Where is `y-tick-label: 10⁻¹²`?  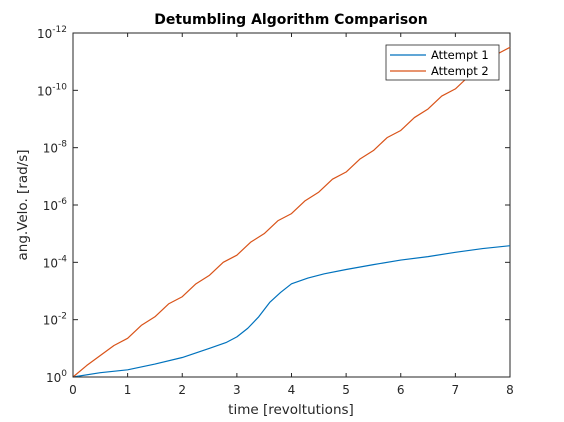
y-tick-label: 10⁻¹² is located at coordinates (52, 33).